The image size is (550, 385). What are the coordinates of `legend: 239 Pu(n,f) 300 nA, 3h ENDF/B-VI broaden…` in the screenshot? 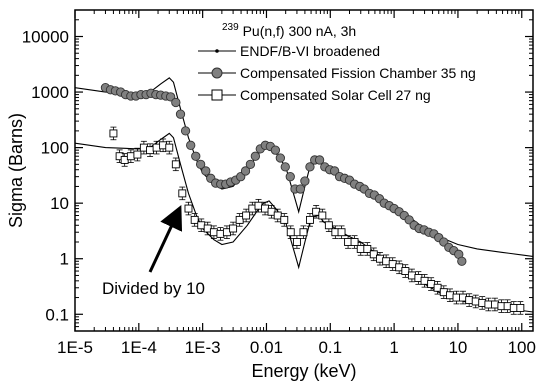 It's located at (337, 60).